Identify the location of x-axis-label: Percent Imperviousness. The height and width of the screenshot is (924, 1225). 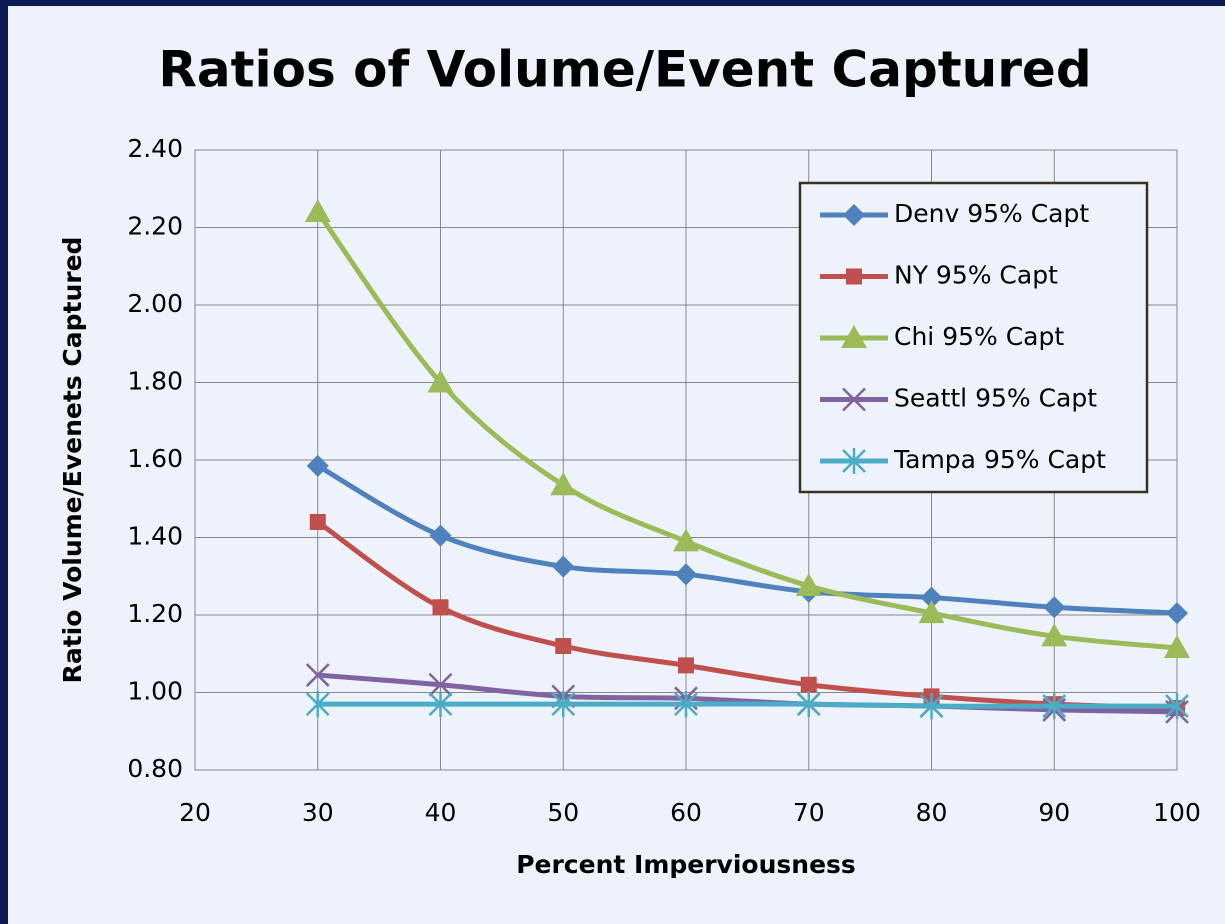
(686, 864).